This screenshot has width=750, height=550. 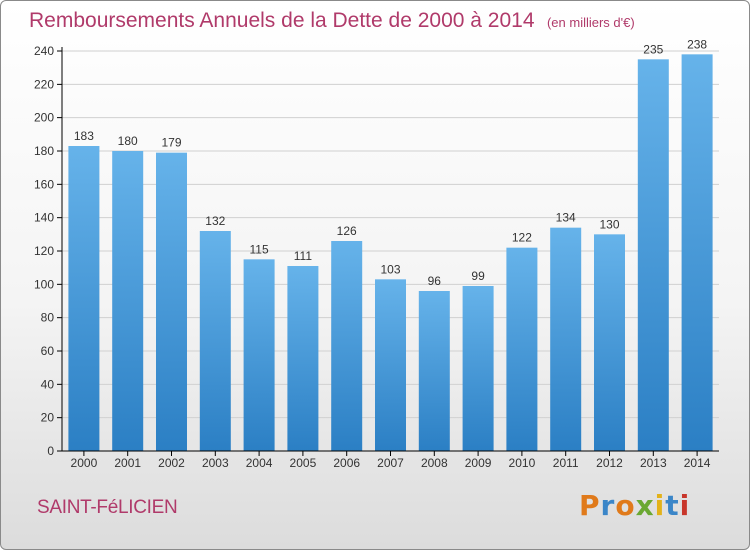 I want to click on bar-value-label: 111, so click(x=303, y=256).